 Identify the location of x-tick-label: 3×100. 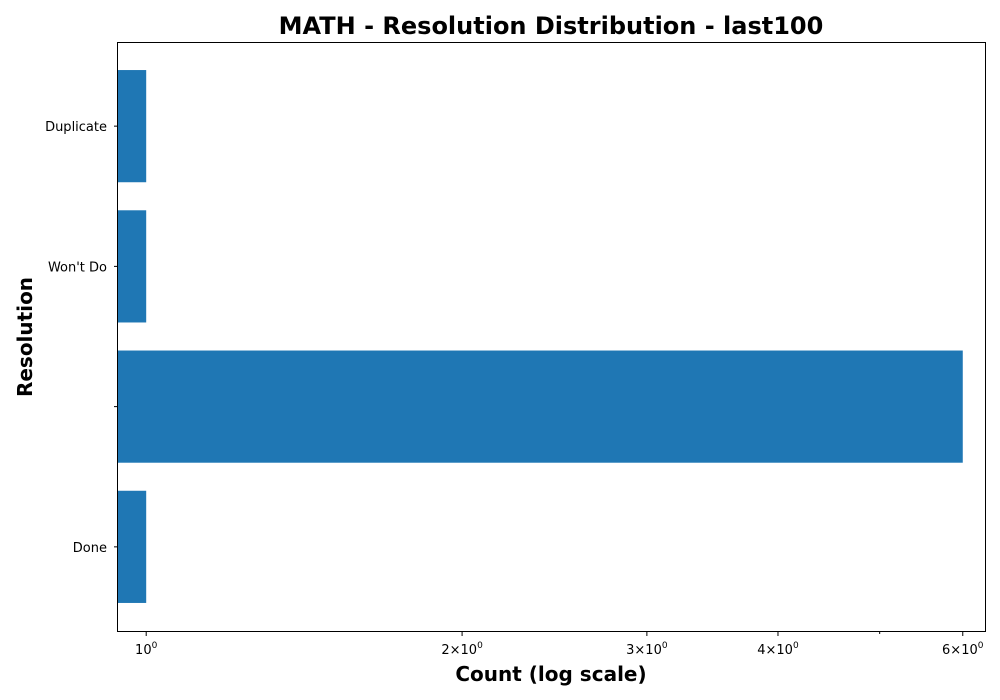
(647, 649).